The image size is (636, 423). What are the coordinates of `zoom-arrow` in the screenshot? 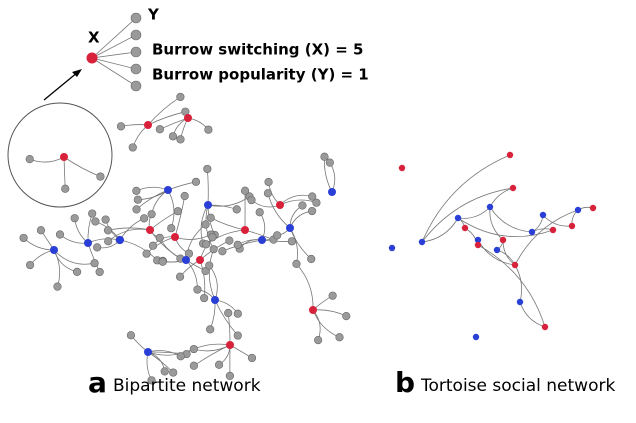 It's located at (61, 86).